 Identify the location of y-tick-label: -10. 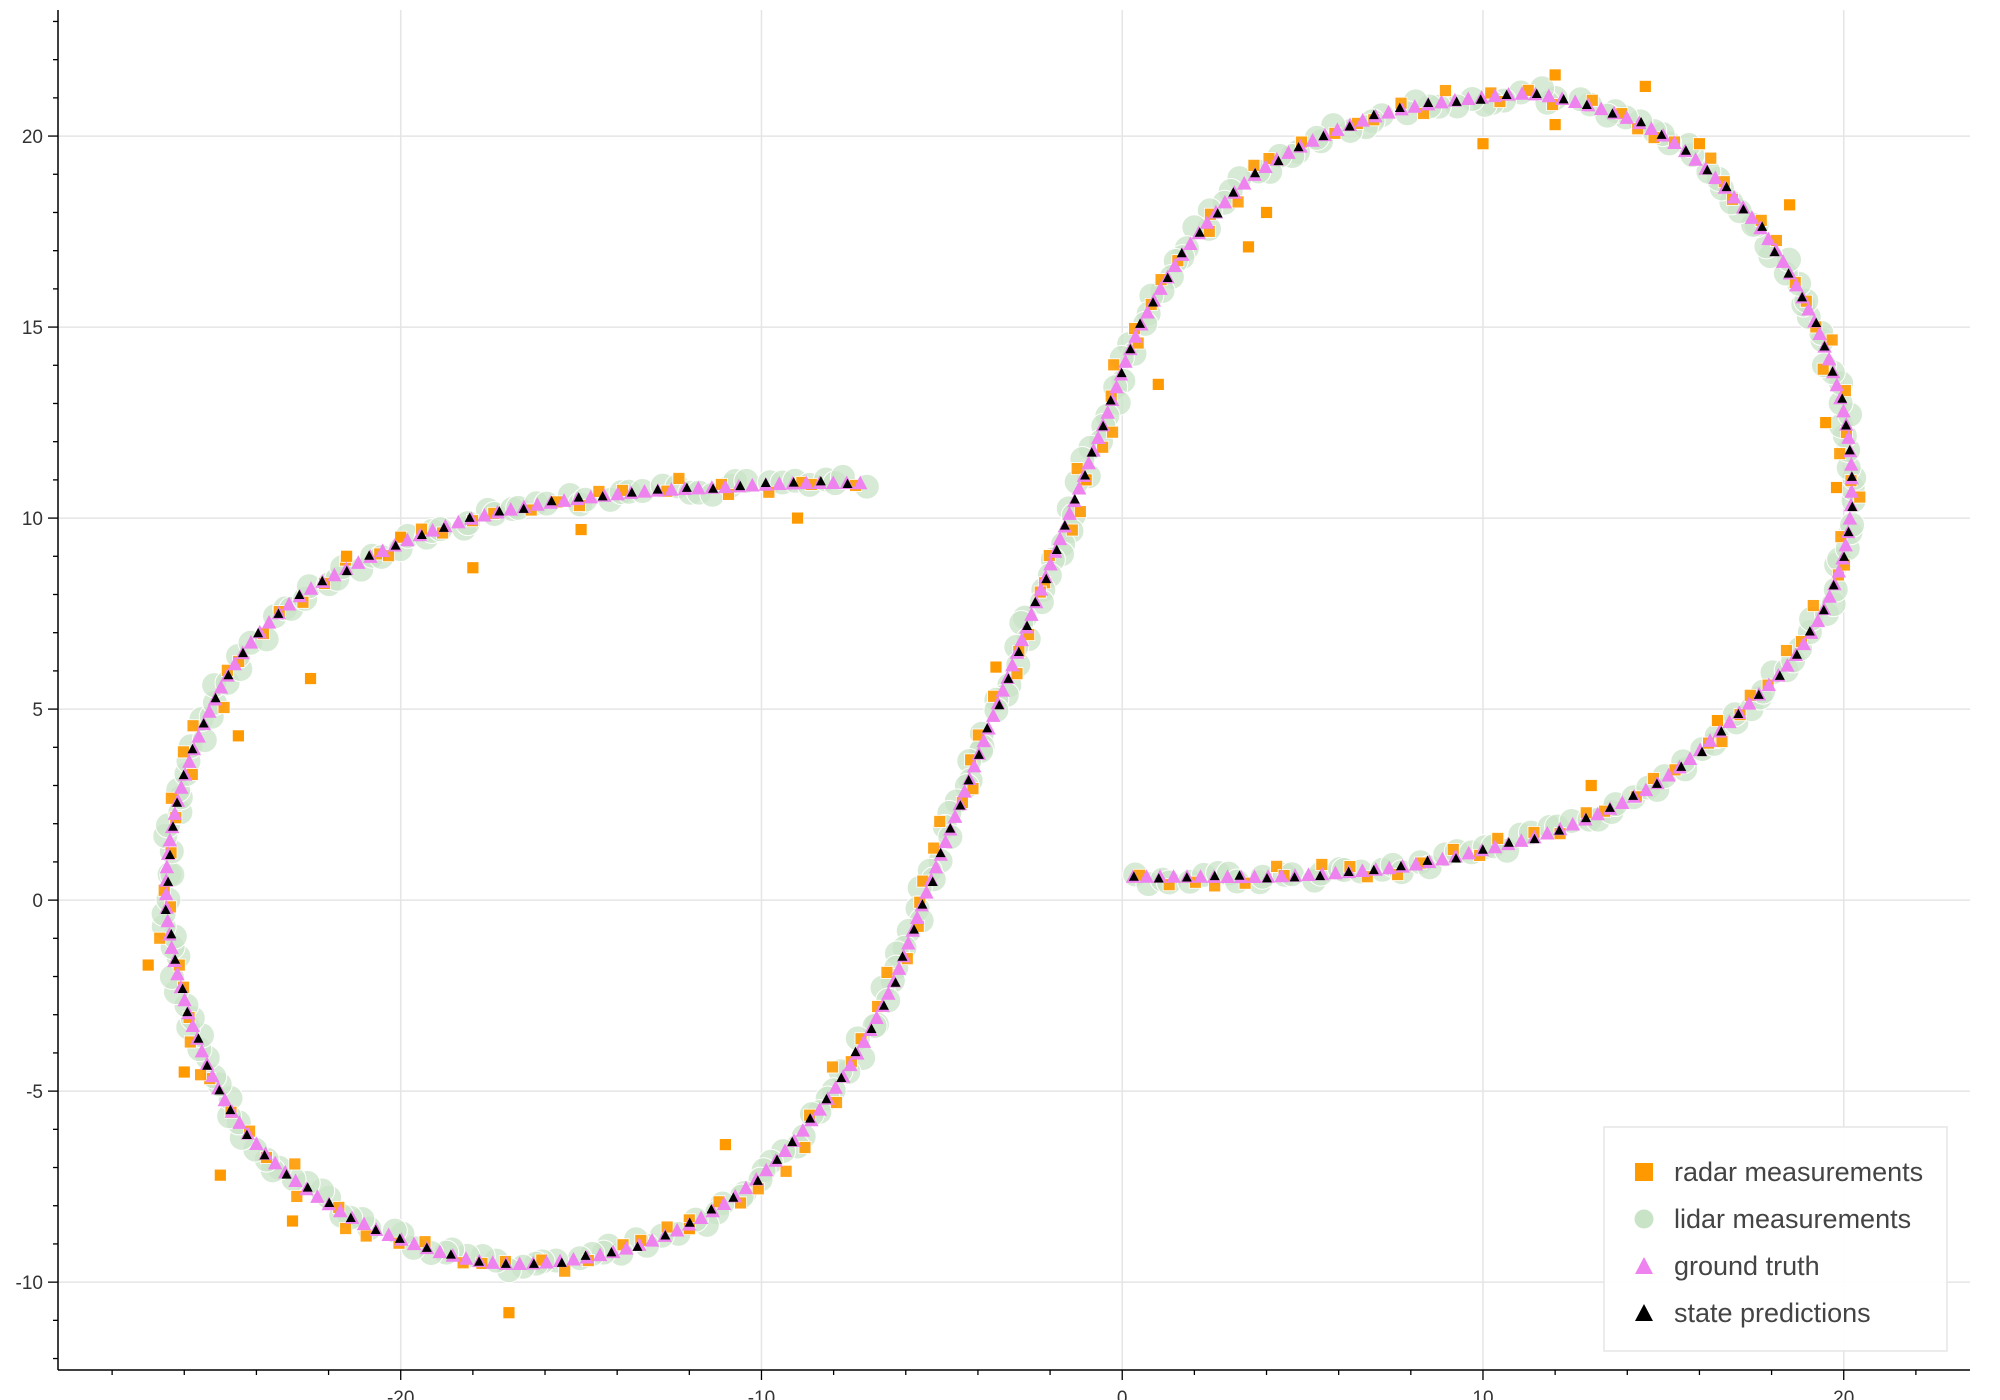
(29, 1283).